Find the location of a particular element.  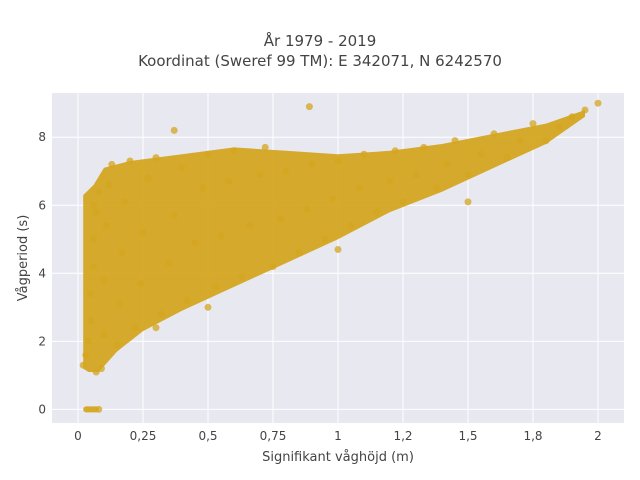

x-tick-label: 1,2 is located at coordinates (402, 436).